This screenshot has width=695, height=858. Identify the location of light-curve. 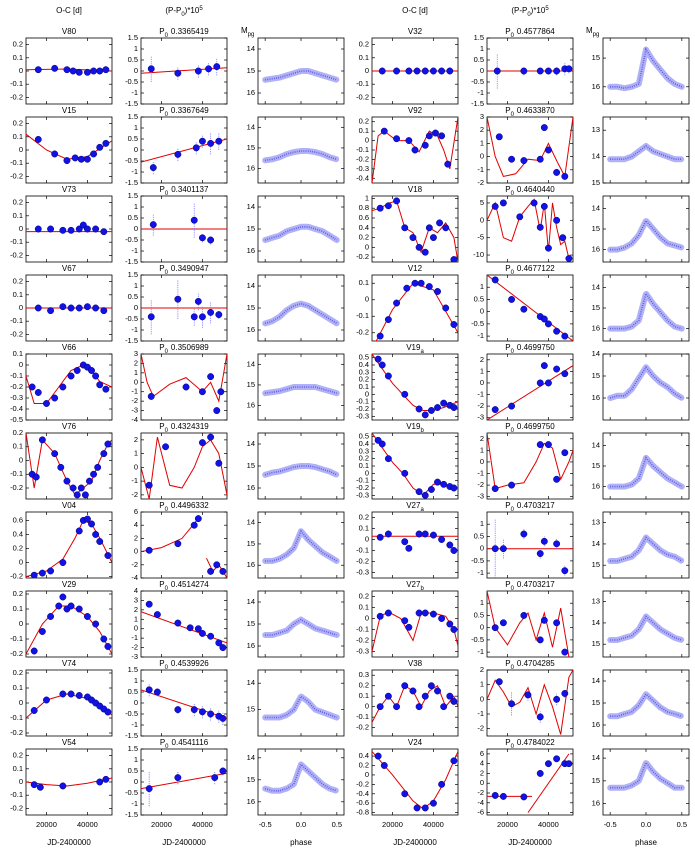
(301, 75).